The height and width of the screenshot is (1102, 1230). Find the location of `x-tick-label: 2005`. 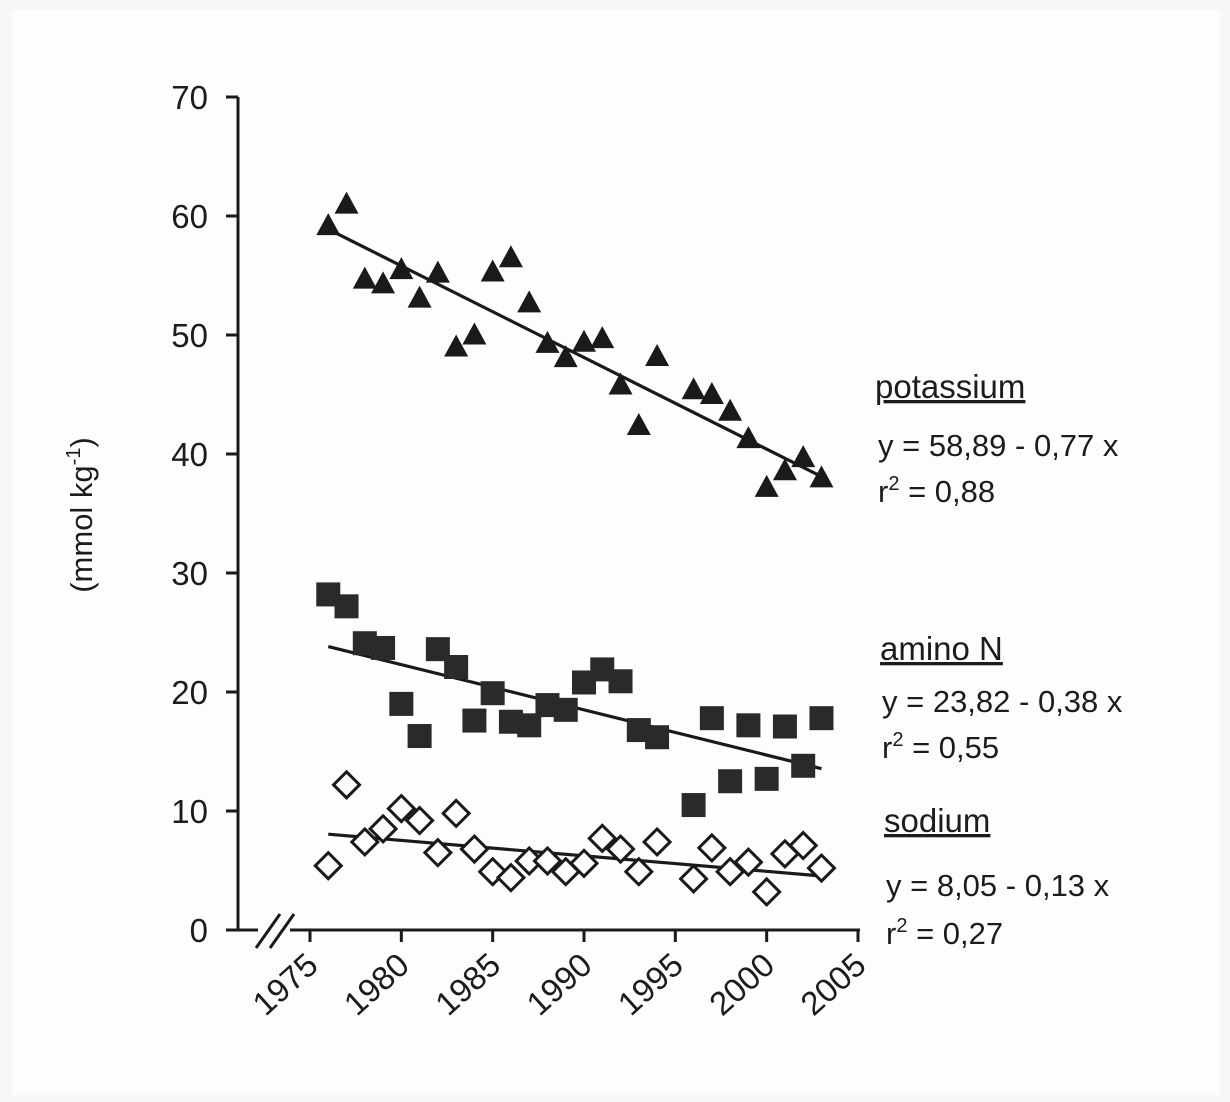

x-tick-label: 2005 is located at coordinates (832, 984).